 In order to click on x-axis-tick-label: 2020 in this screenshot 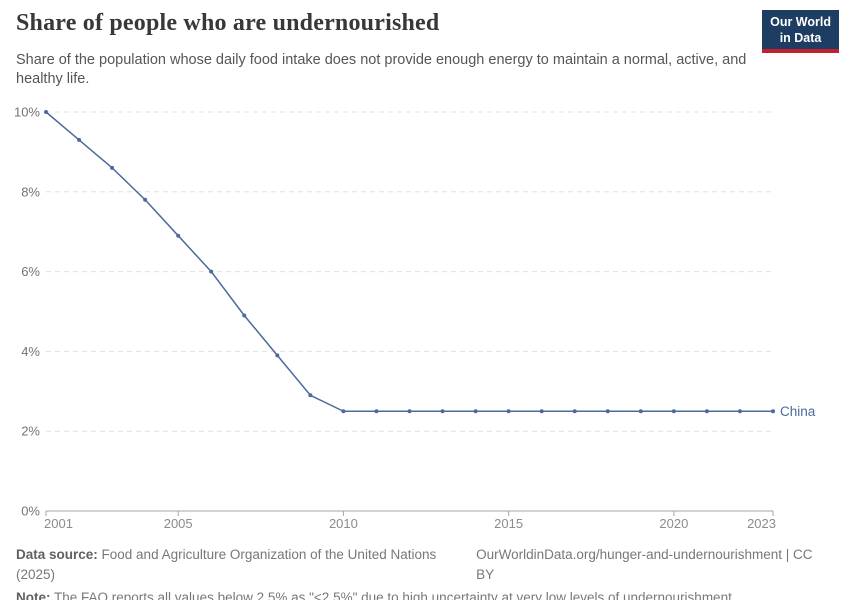, I will do `click(673, 523)`.